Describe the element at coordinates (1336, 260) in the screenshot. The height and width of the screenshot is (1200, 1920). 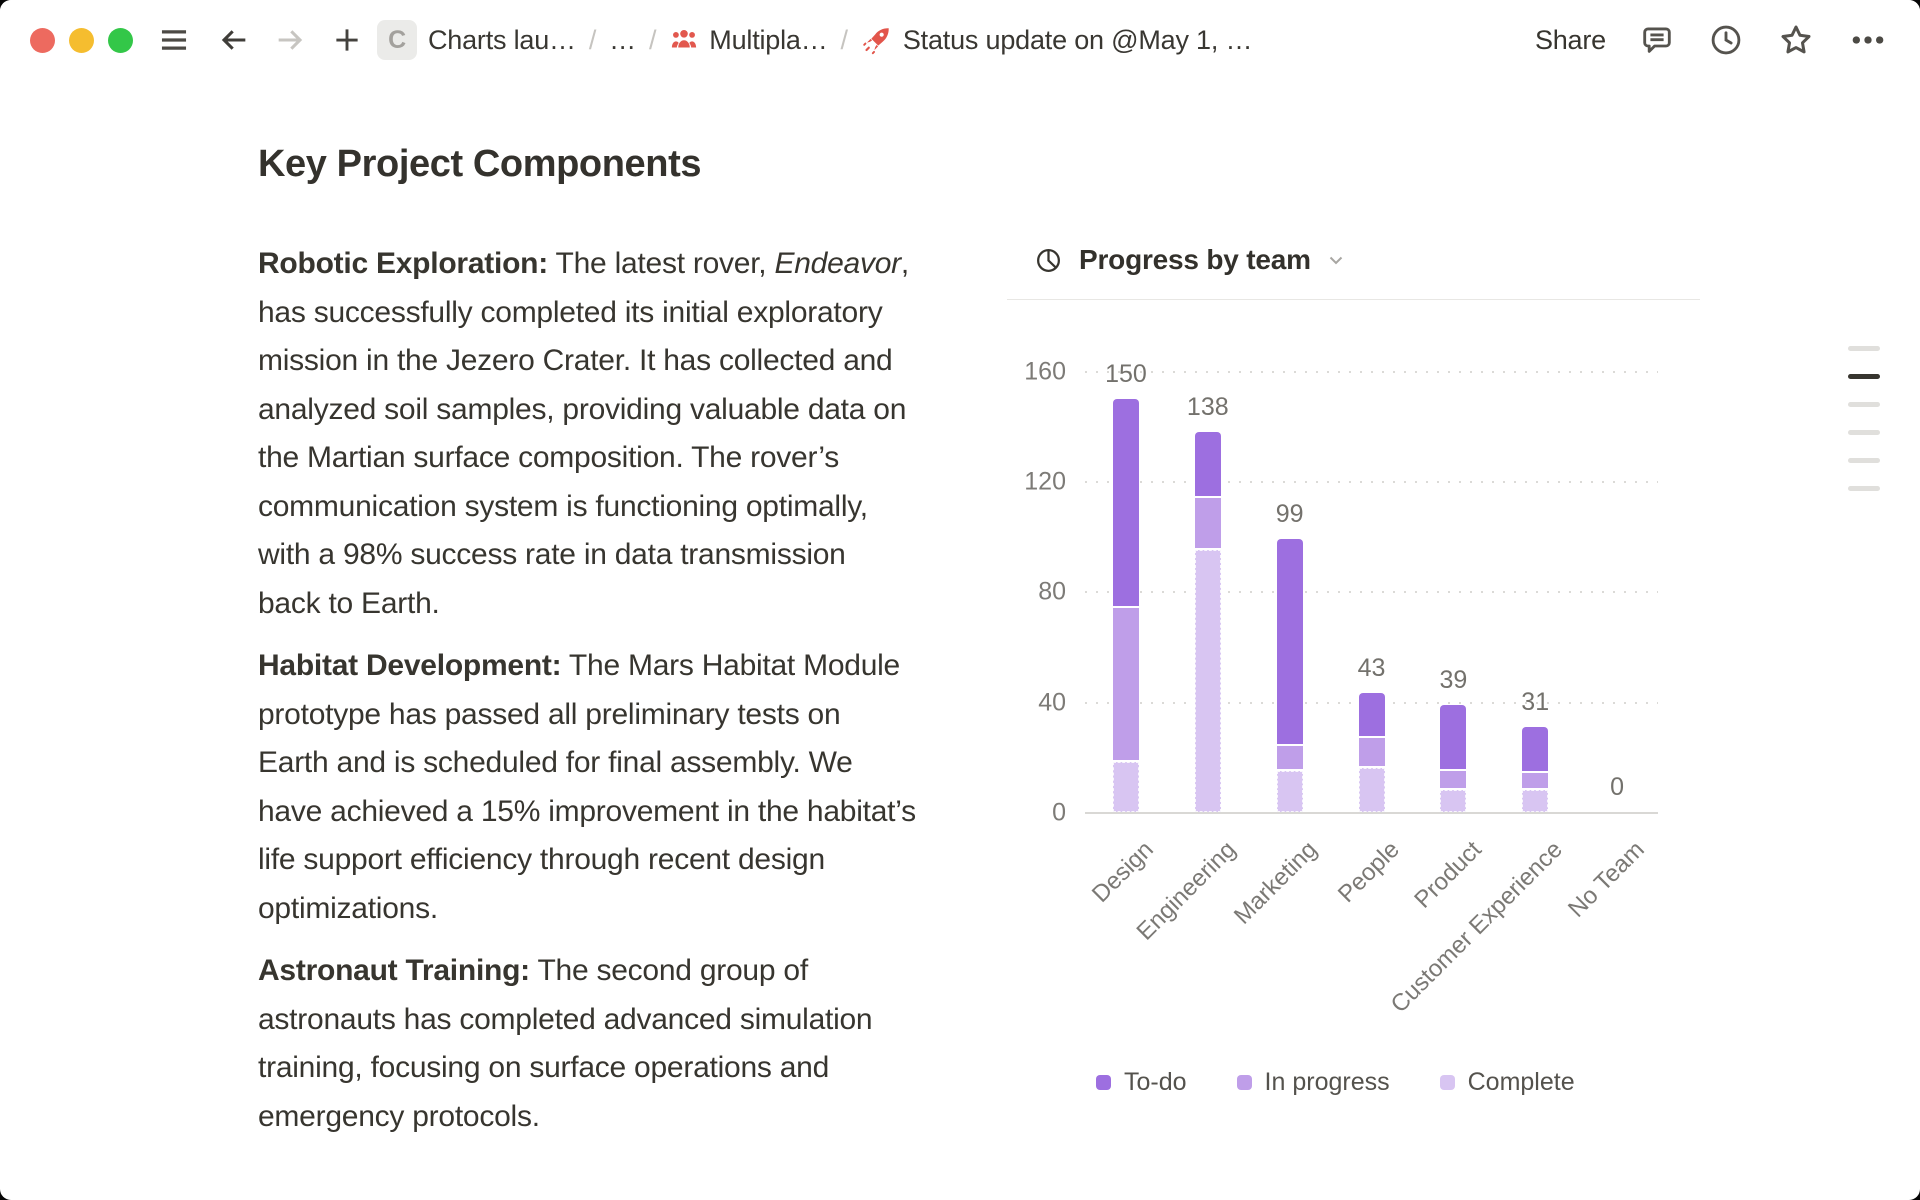
I see `chevron-down-icon` at that location.